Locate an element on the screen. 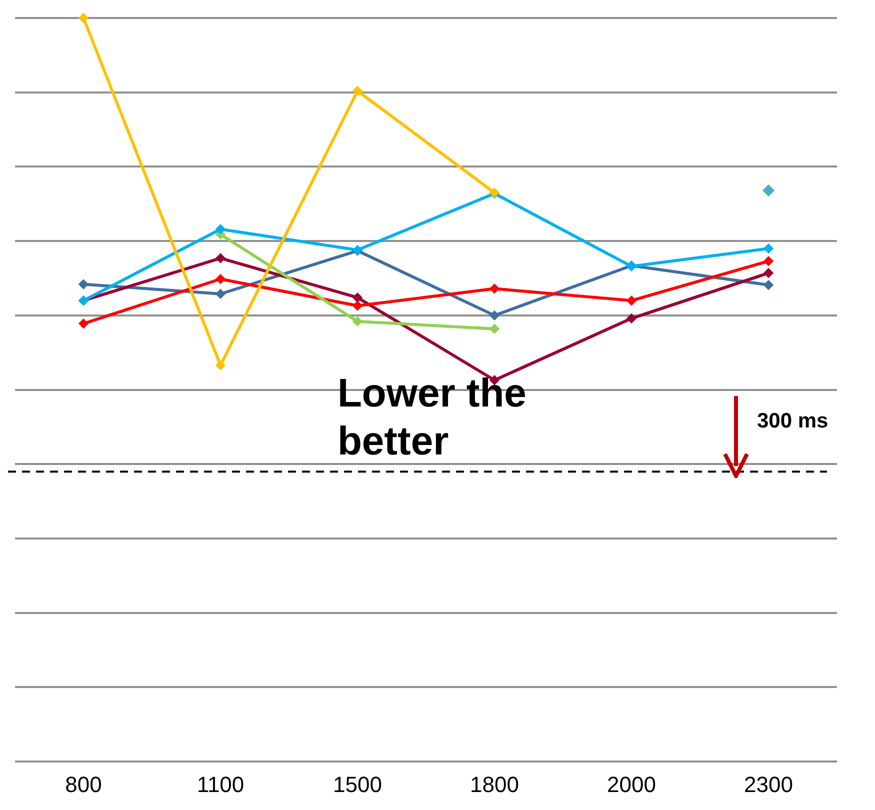  ref-line-label: 300 ms is located at coordinates (792, 420).